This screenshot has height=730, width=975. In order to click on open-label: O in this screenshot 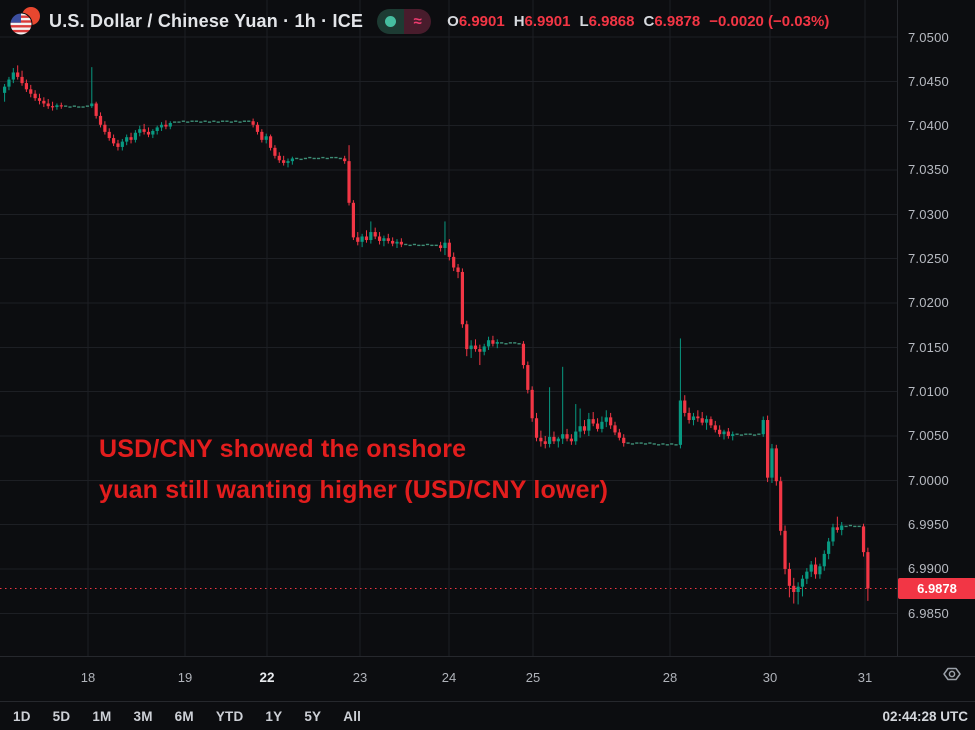, I will do `click(453, 21)`.